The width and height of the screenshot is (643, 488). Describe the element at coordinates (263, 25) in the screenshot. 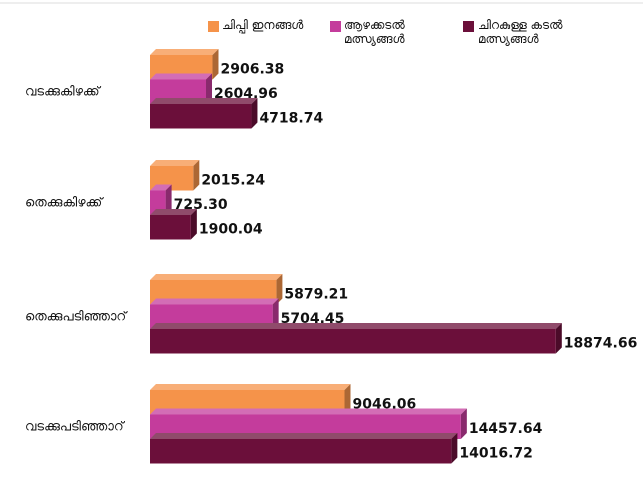

I see `legend-label: ചിപ്പി ഇനങ്ങൾ` at that location.